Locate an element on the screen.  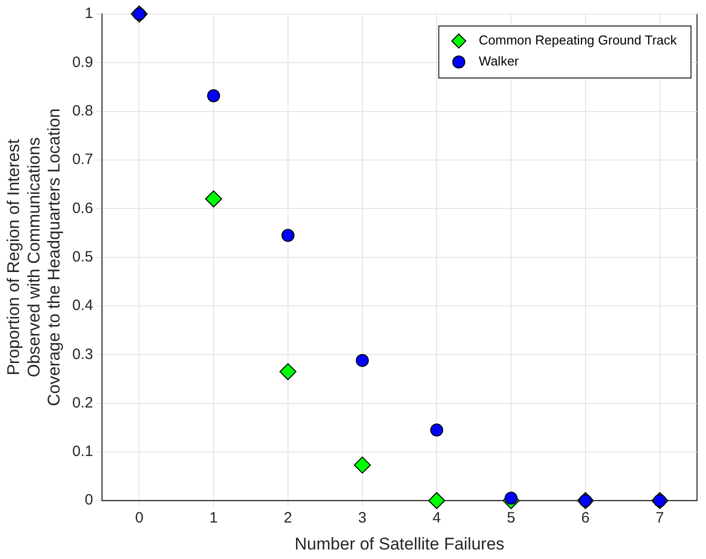
x-tick-label: 2 is located at coordinates (288, 518).